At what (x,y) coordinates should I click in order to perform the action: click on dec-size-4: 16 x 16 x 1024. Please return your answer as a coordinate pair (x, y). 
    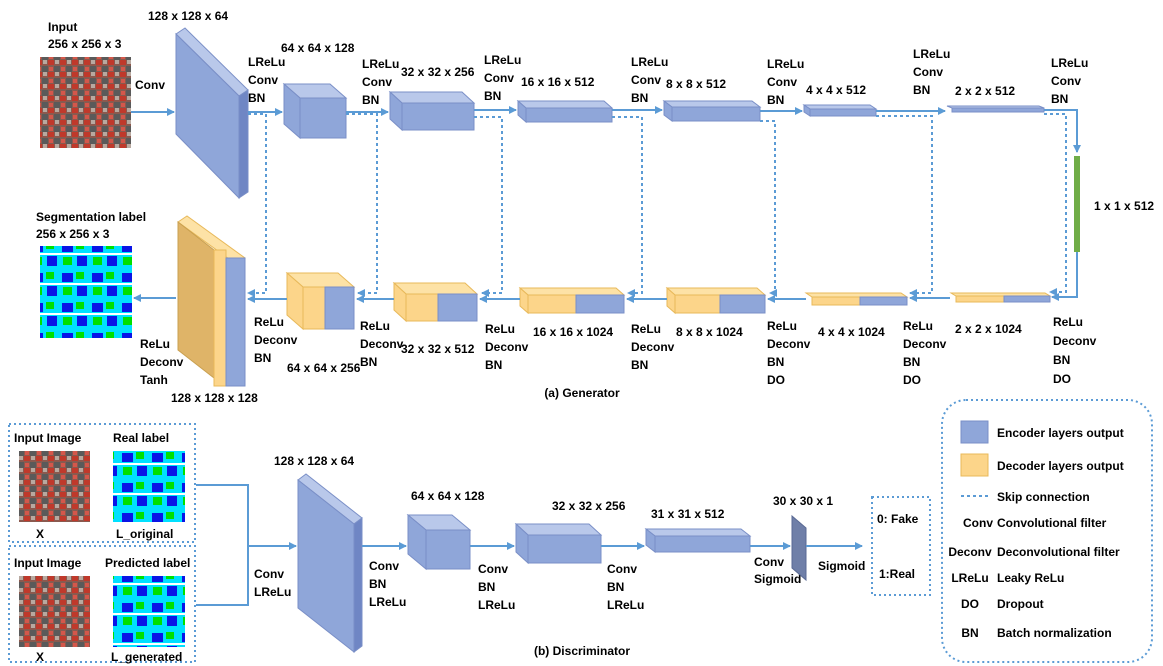
    Looking at the image, I should click on (573, 332).